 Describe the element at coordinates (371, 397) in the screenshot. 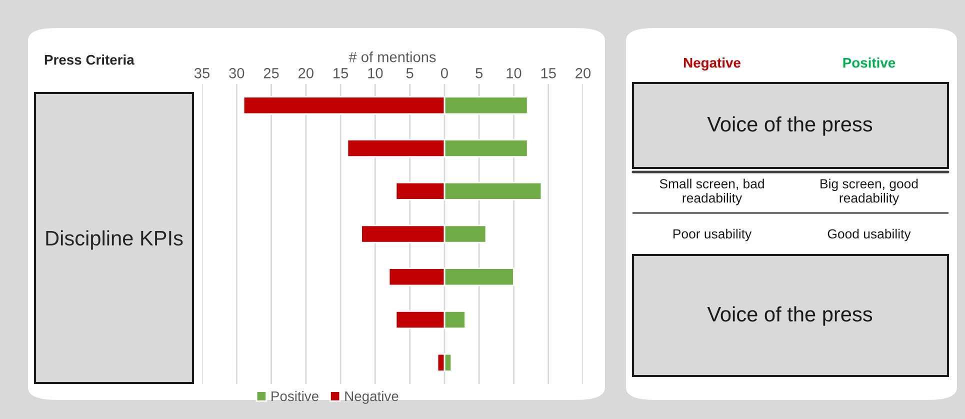

I see `legend-label: Negative` at that location.